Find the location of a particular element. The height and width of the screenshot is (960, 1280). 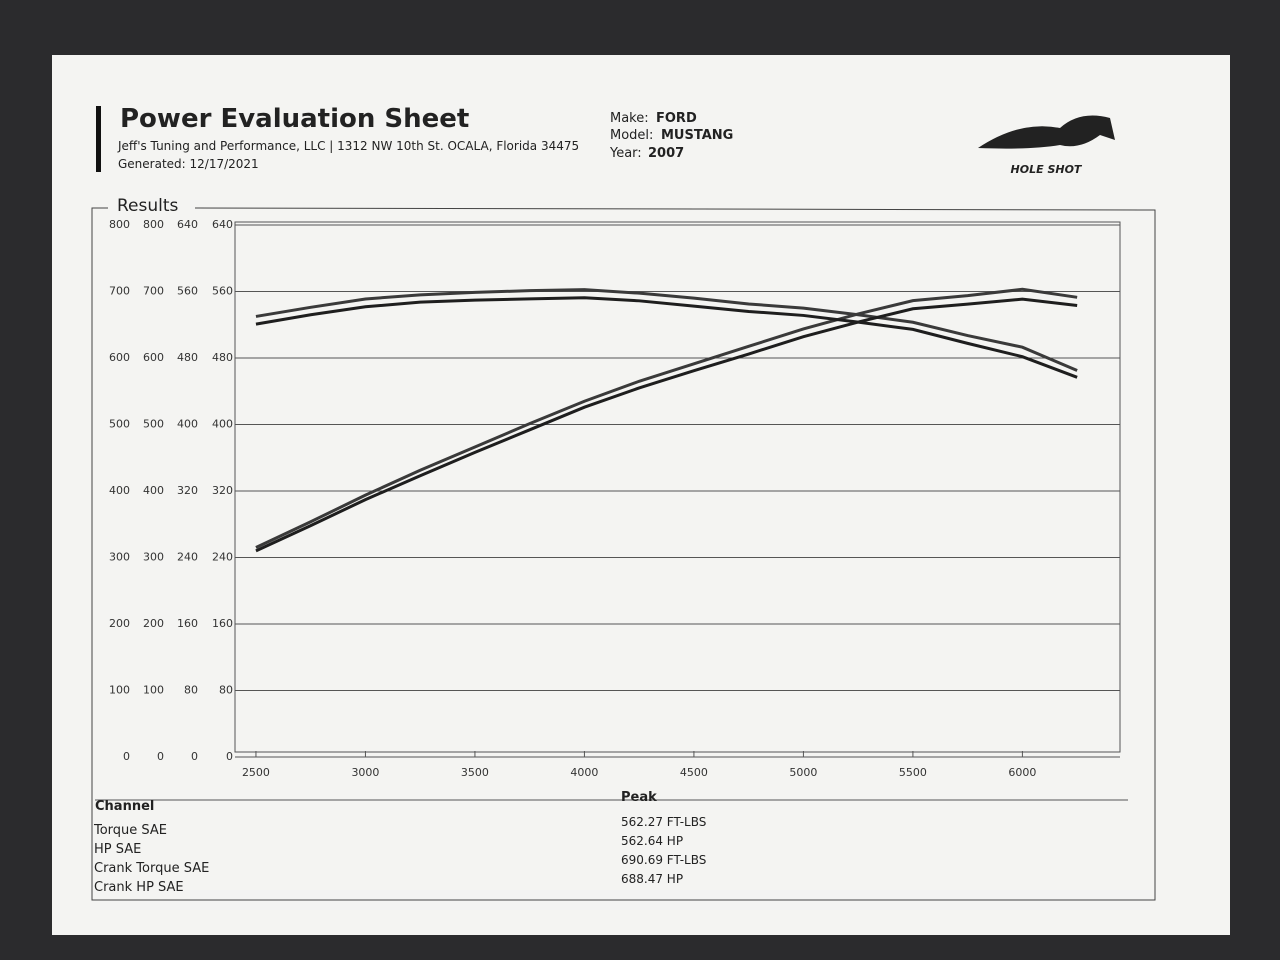

table-header: Peak is located at coordinates (639, 797).